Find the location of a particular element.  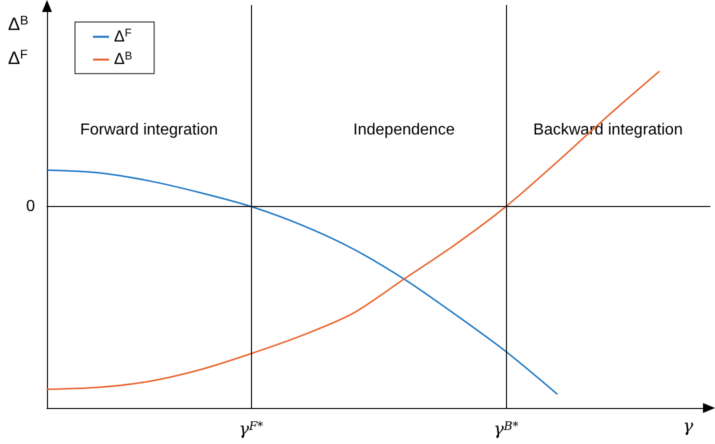

annotation: Independence is located at coordinates (404, 129).